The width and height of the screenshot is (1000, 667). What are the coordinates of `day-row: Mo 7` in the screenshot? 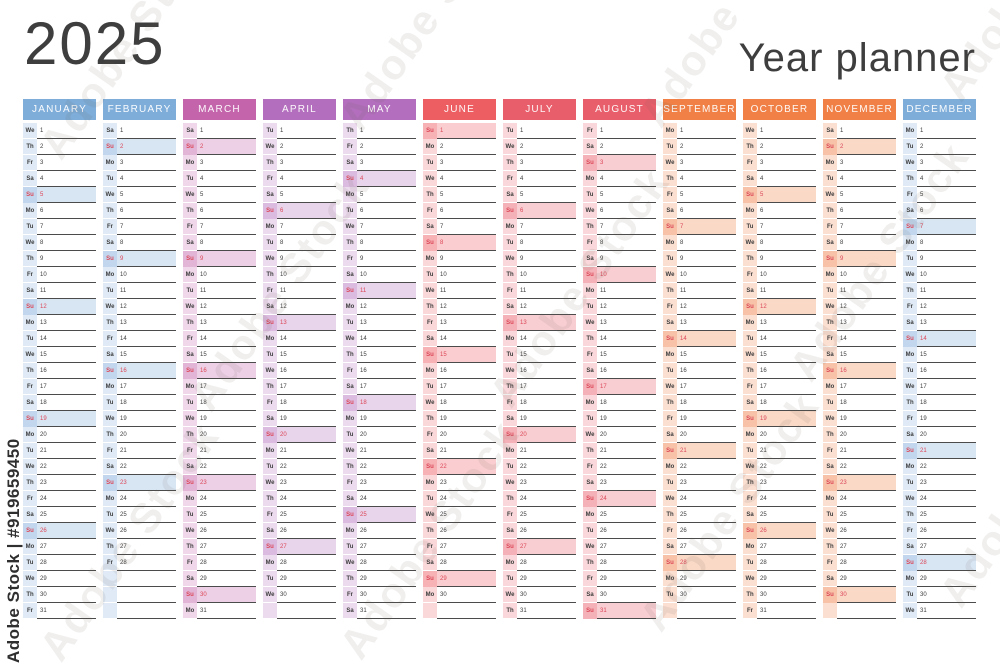 It's located at (299, 227).